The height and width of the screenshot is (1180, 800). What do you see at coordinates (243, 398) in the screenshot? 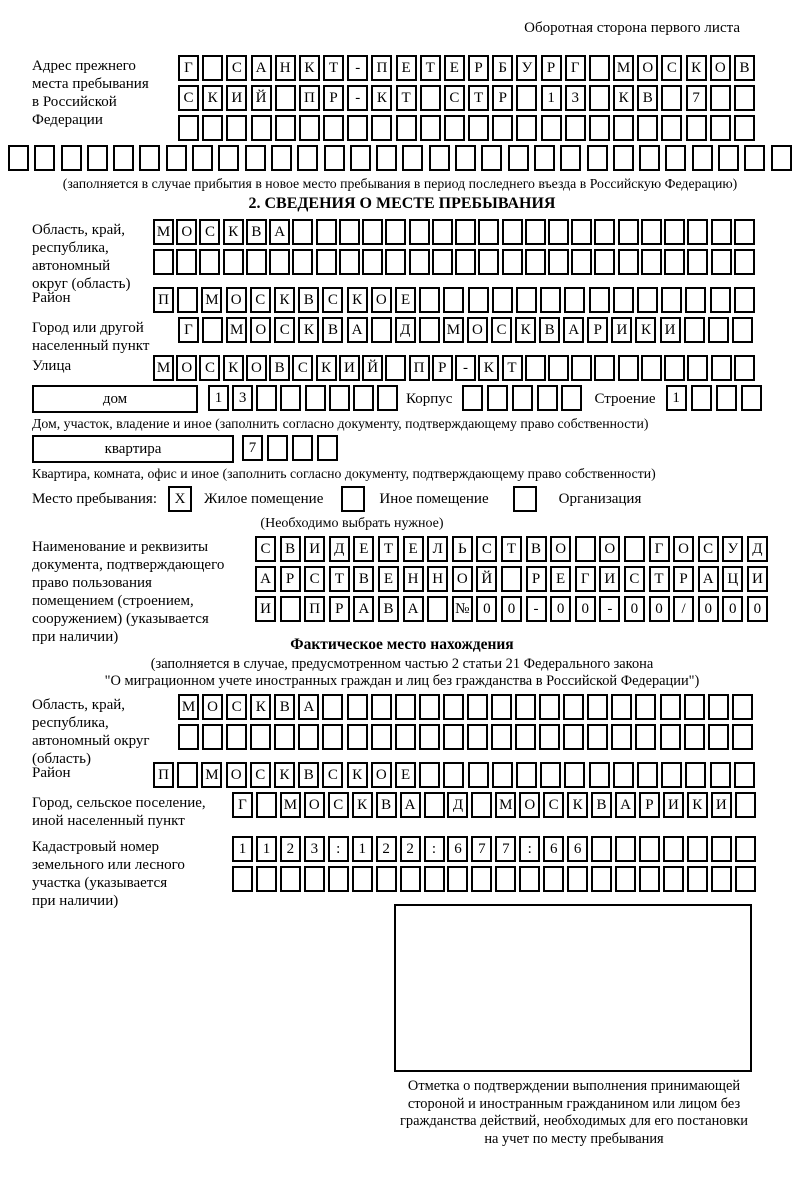
I see `char-cell: 3` at bounding box center [243, 398].